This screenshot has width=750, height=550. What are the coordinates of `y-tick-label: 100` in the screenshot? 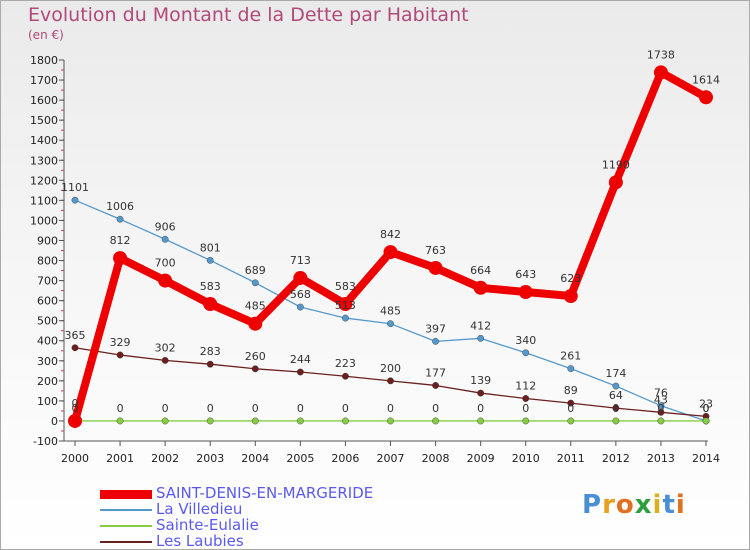 It's located at (47, 401).